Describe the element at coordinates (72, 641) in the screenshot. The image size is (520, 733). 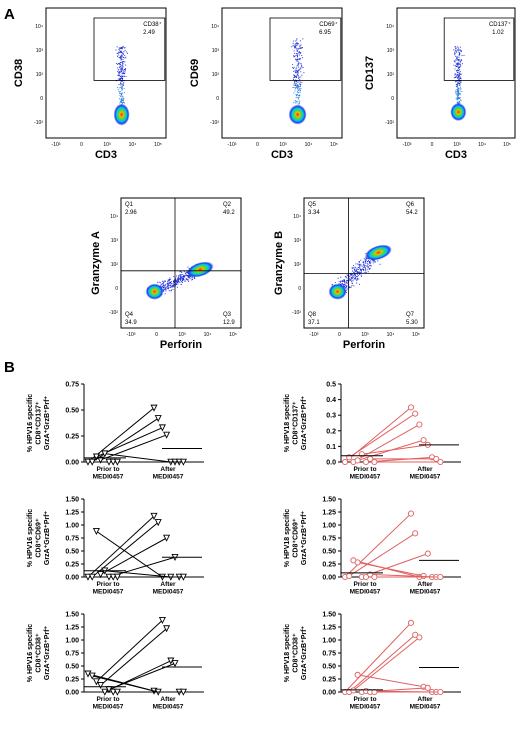
I see `y-tick-label: 1.00` at that location.